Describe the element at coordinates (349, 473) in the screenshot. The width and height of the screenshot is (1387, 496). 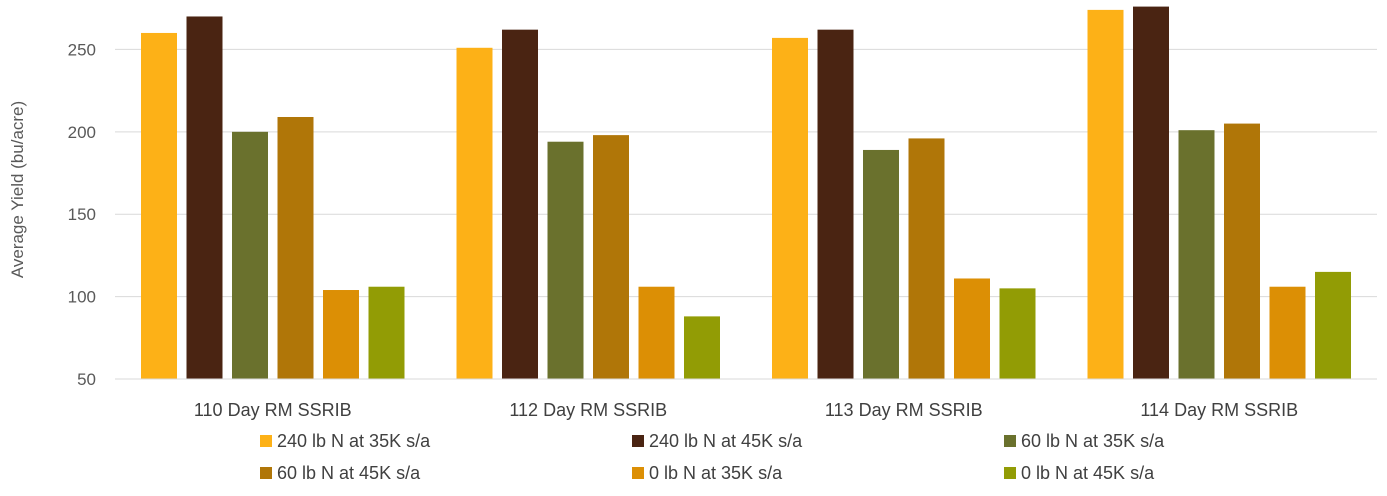
I see `legend-label: 60 lb N at 45K s/a` at that location.